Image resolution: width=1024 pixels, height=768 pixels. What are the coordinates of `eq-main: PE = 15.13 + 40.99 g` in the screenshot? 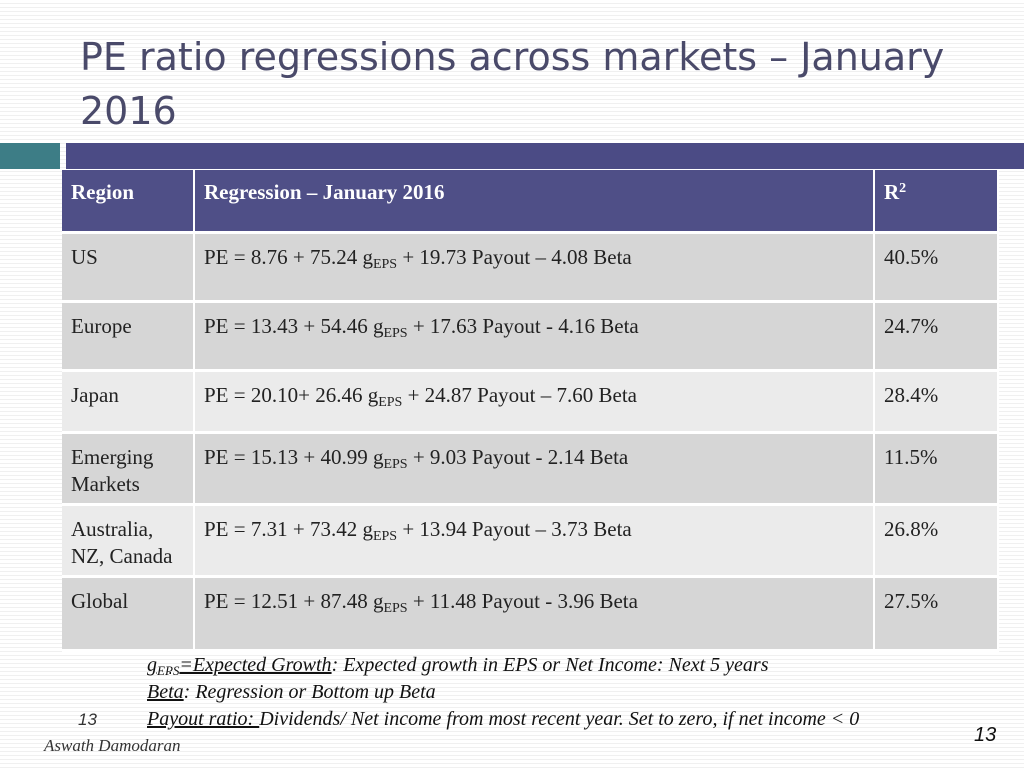 It's located at (294, 457).